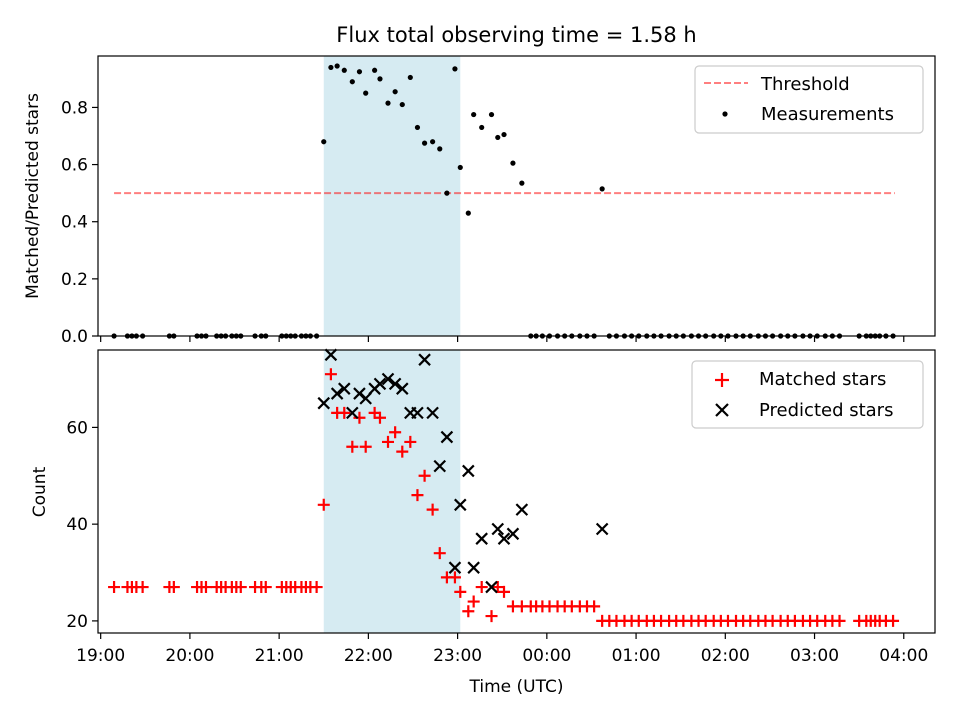 The height and width of the screenshot is (720, 960). I want to click on x-tick-label: 20:00, so click(189, 656).